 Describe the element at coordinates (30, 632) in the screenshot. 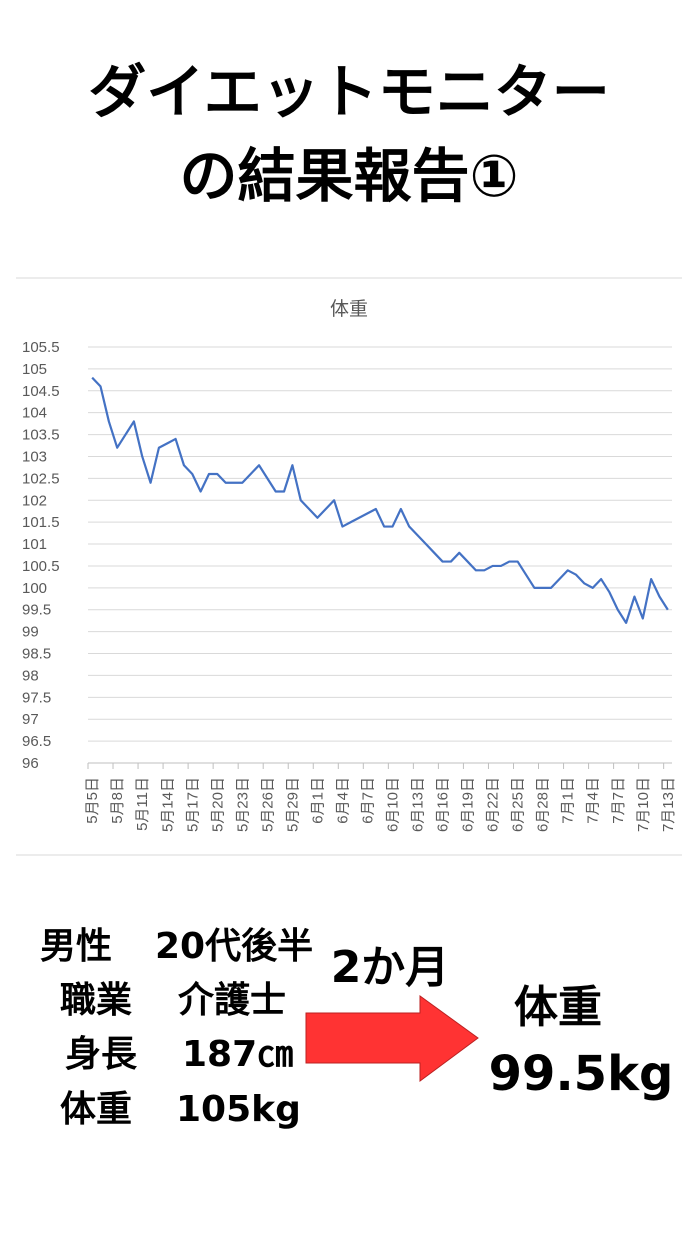

I see `y-tick-label: 99` at that location.